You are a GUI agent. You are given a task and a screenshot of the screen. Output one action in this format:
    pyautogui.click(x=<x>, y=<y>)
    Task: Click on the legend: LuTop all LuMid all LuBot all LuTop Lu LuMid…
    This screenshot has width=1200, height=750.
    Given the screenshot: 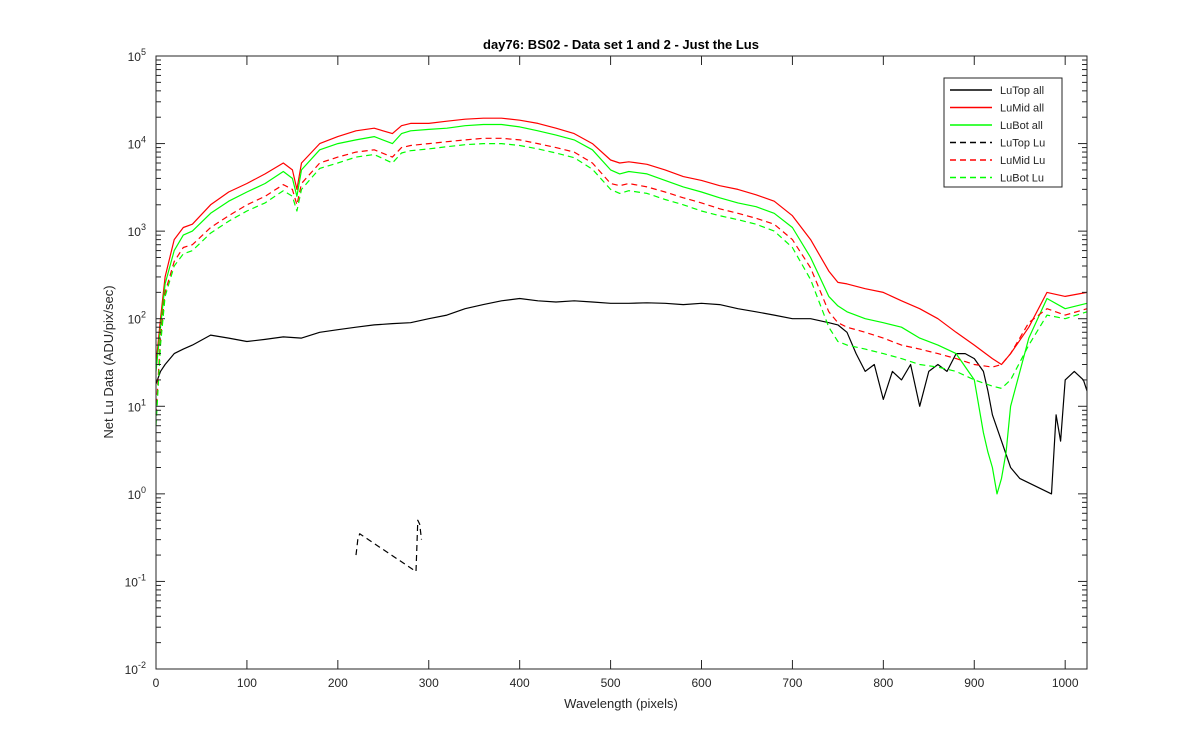 What is the action you would take?
    pyautogui.click(x=1003, y=132)
    